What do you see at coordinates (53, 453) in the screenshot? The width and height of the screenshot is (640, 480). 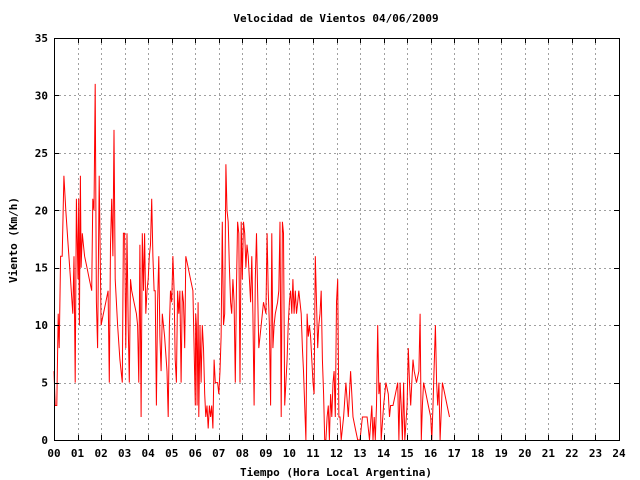 I see `x-tick-label: 00` at bounding box center [53, 453].